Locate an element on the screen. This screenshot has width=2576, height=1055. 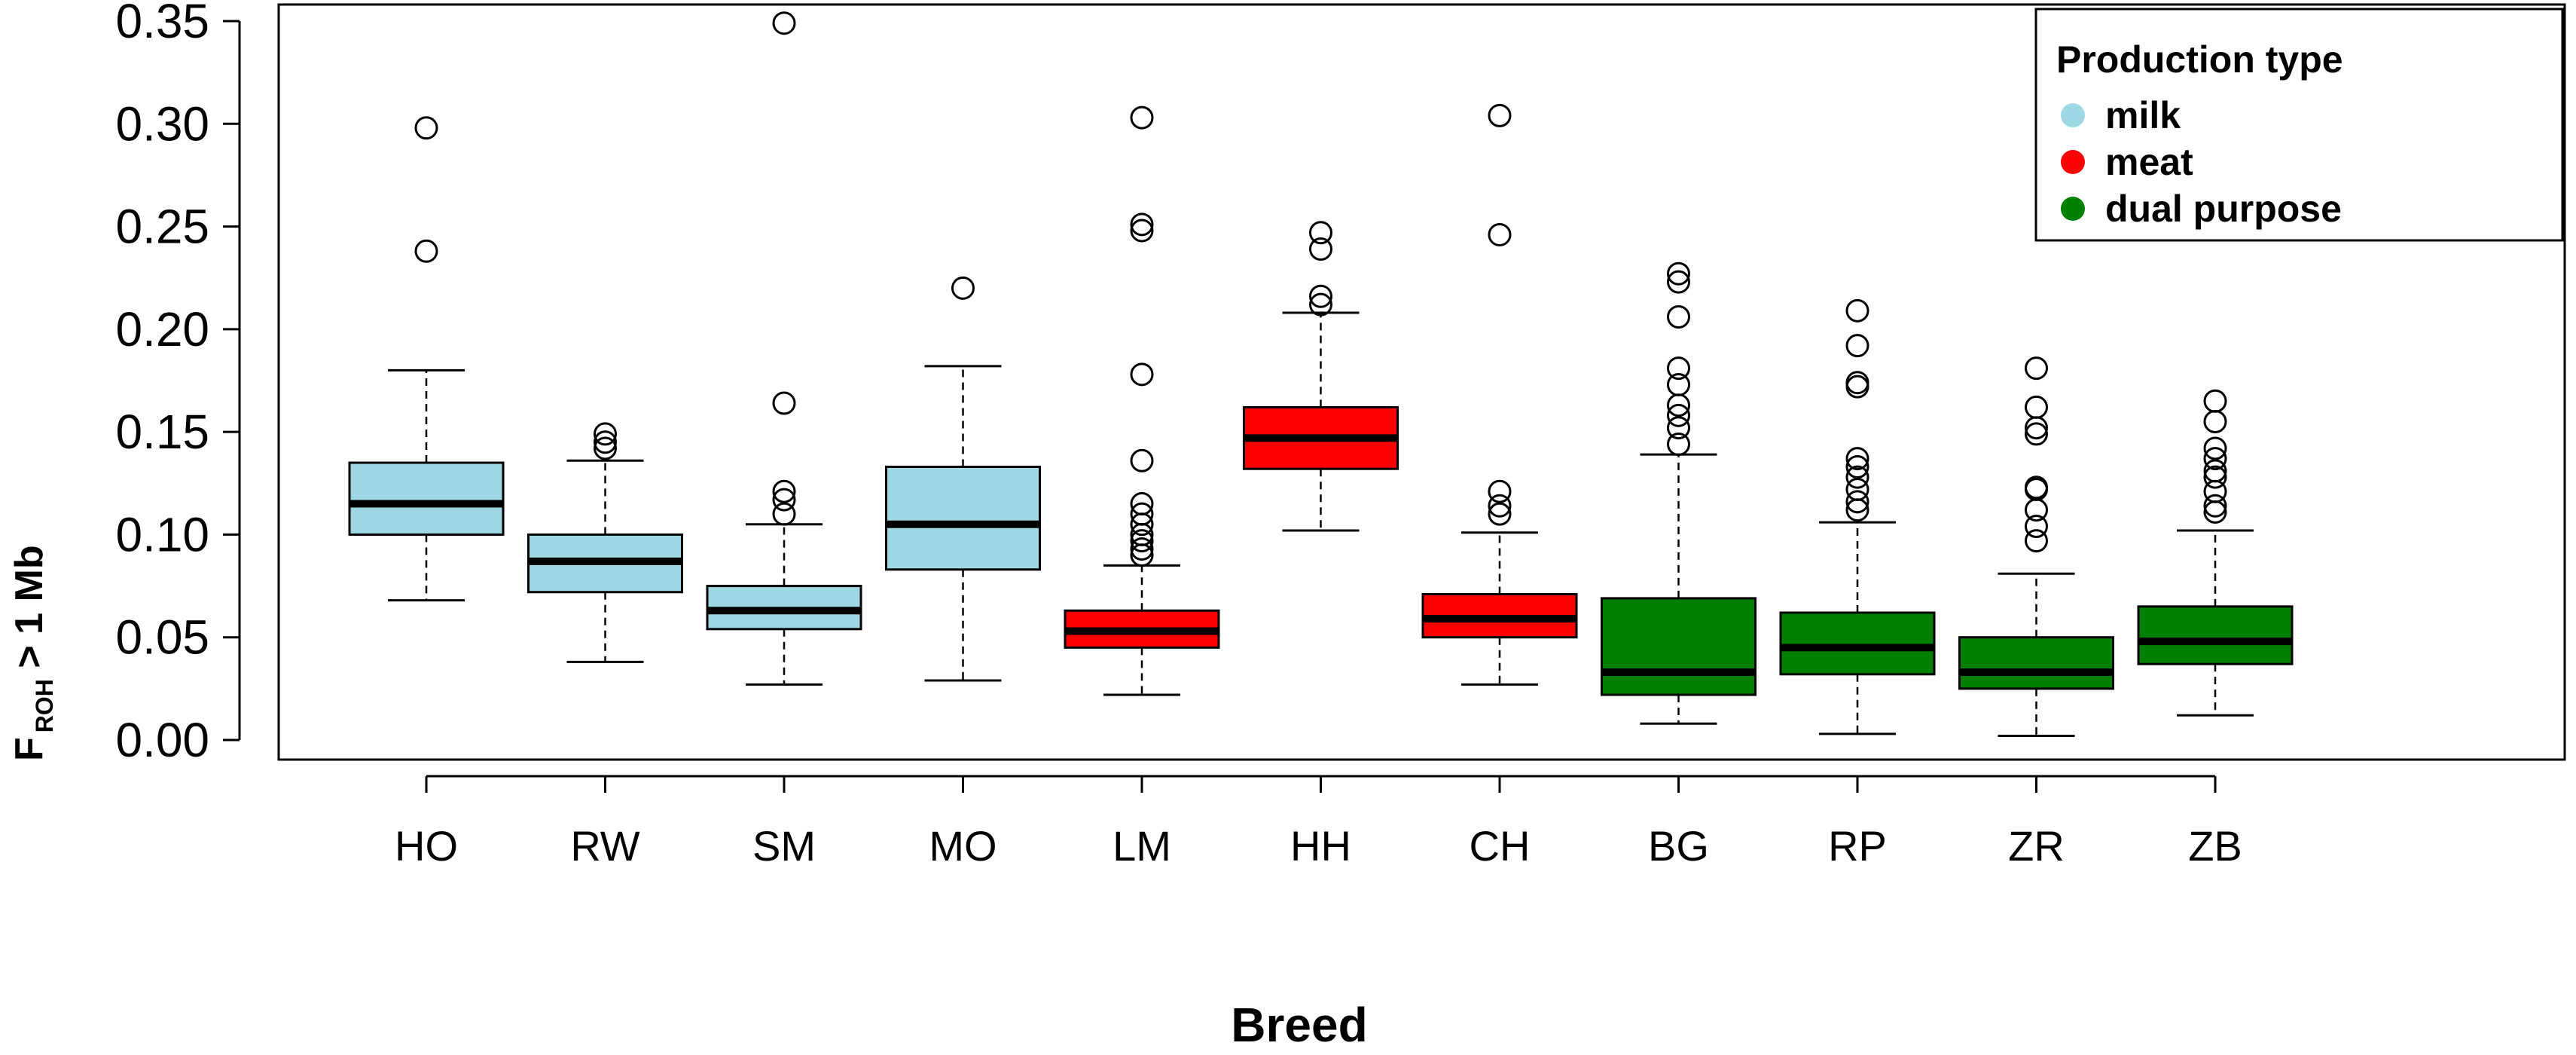
box-ch is located at coordinates (1500, 394).